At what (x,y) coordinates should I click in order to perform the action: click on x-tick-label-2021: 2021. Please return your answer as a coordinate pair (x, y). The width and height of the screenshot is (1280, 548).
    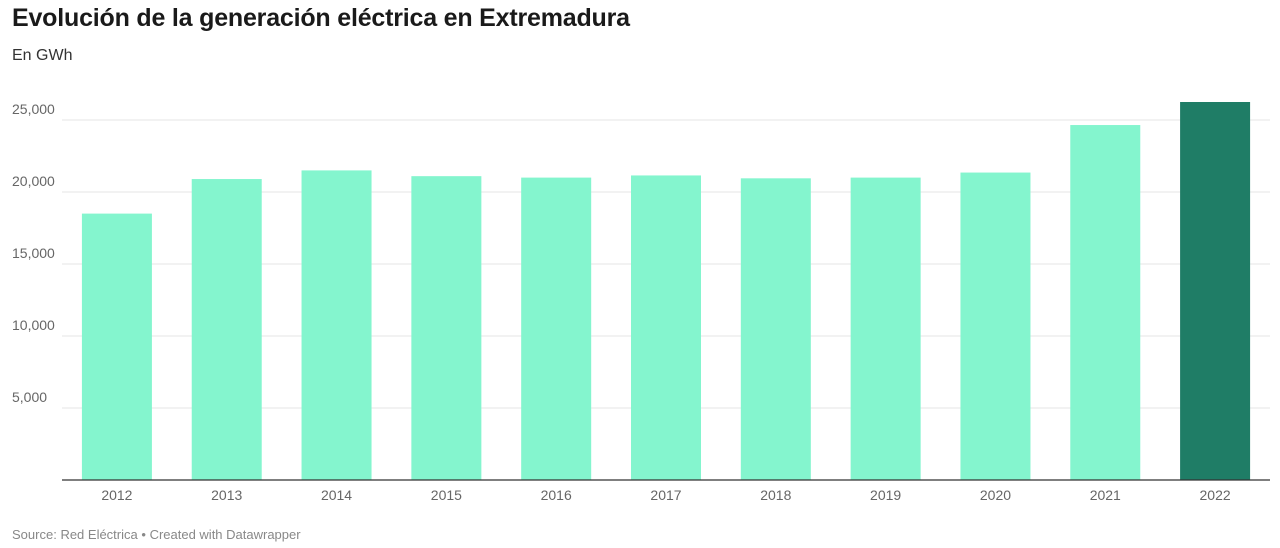
    Looking at the image, I should click on (1105, 495).